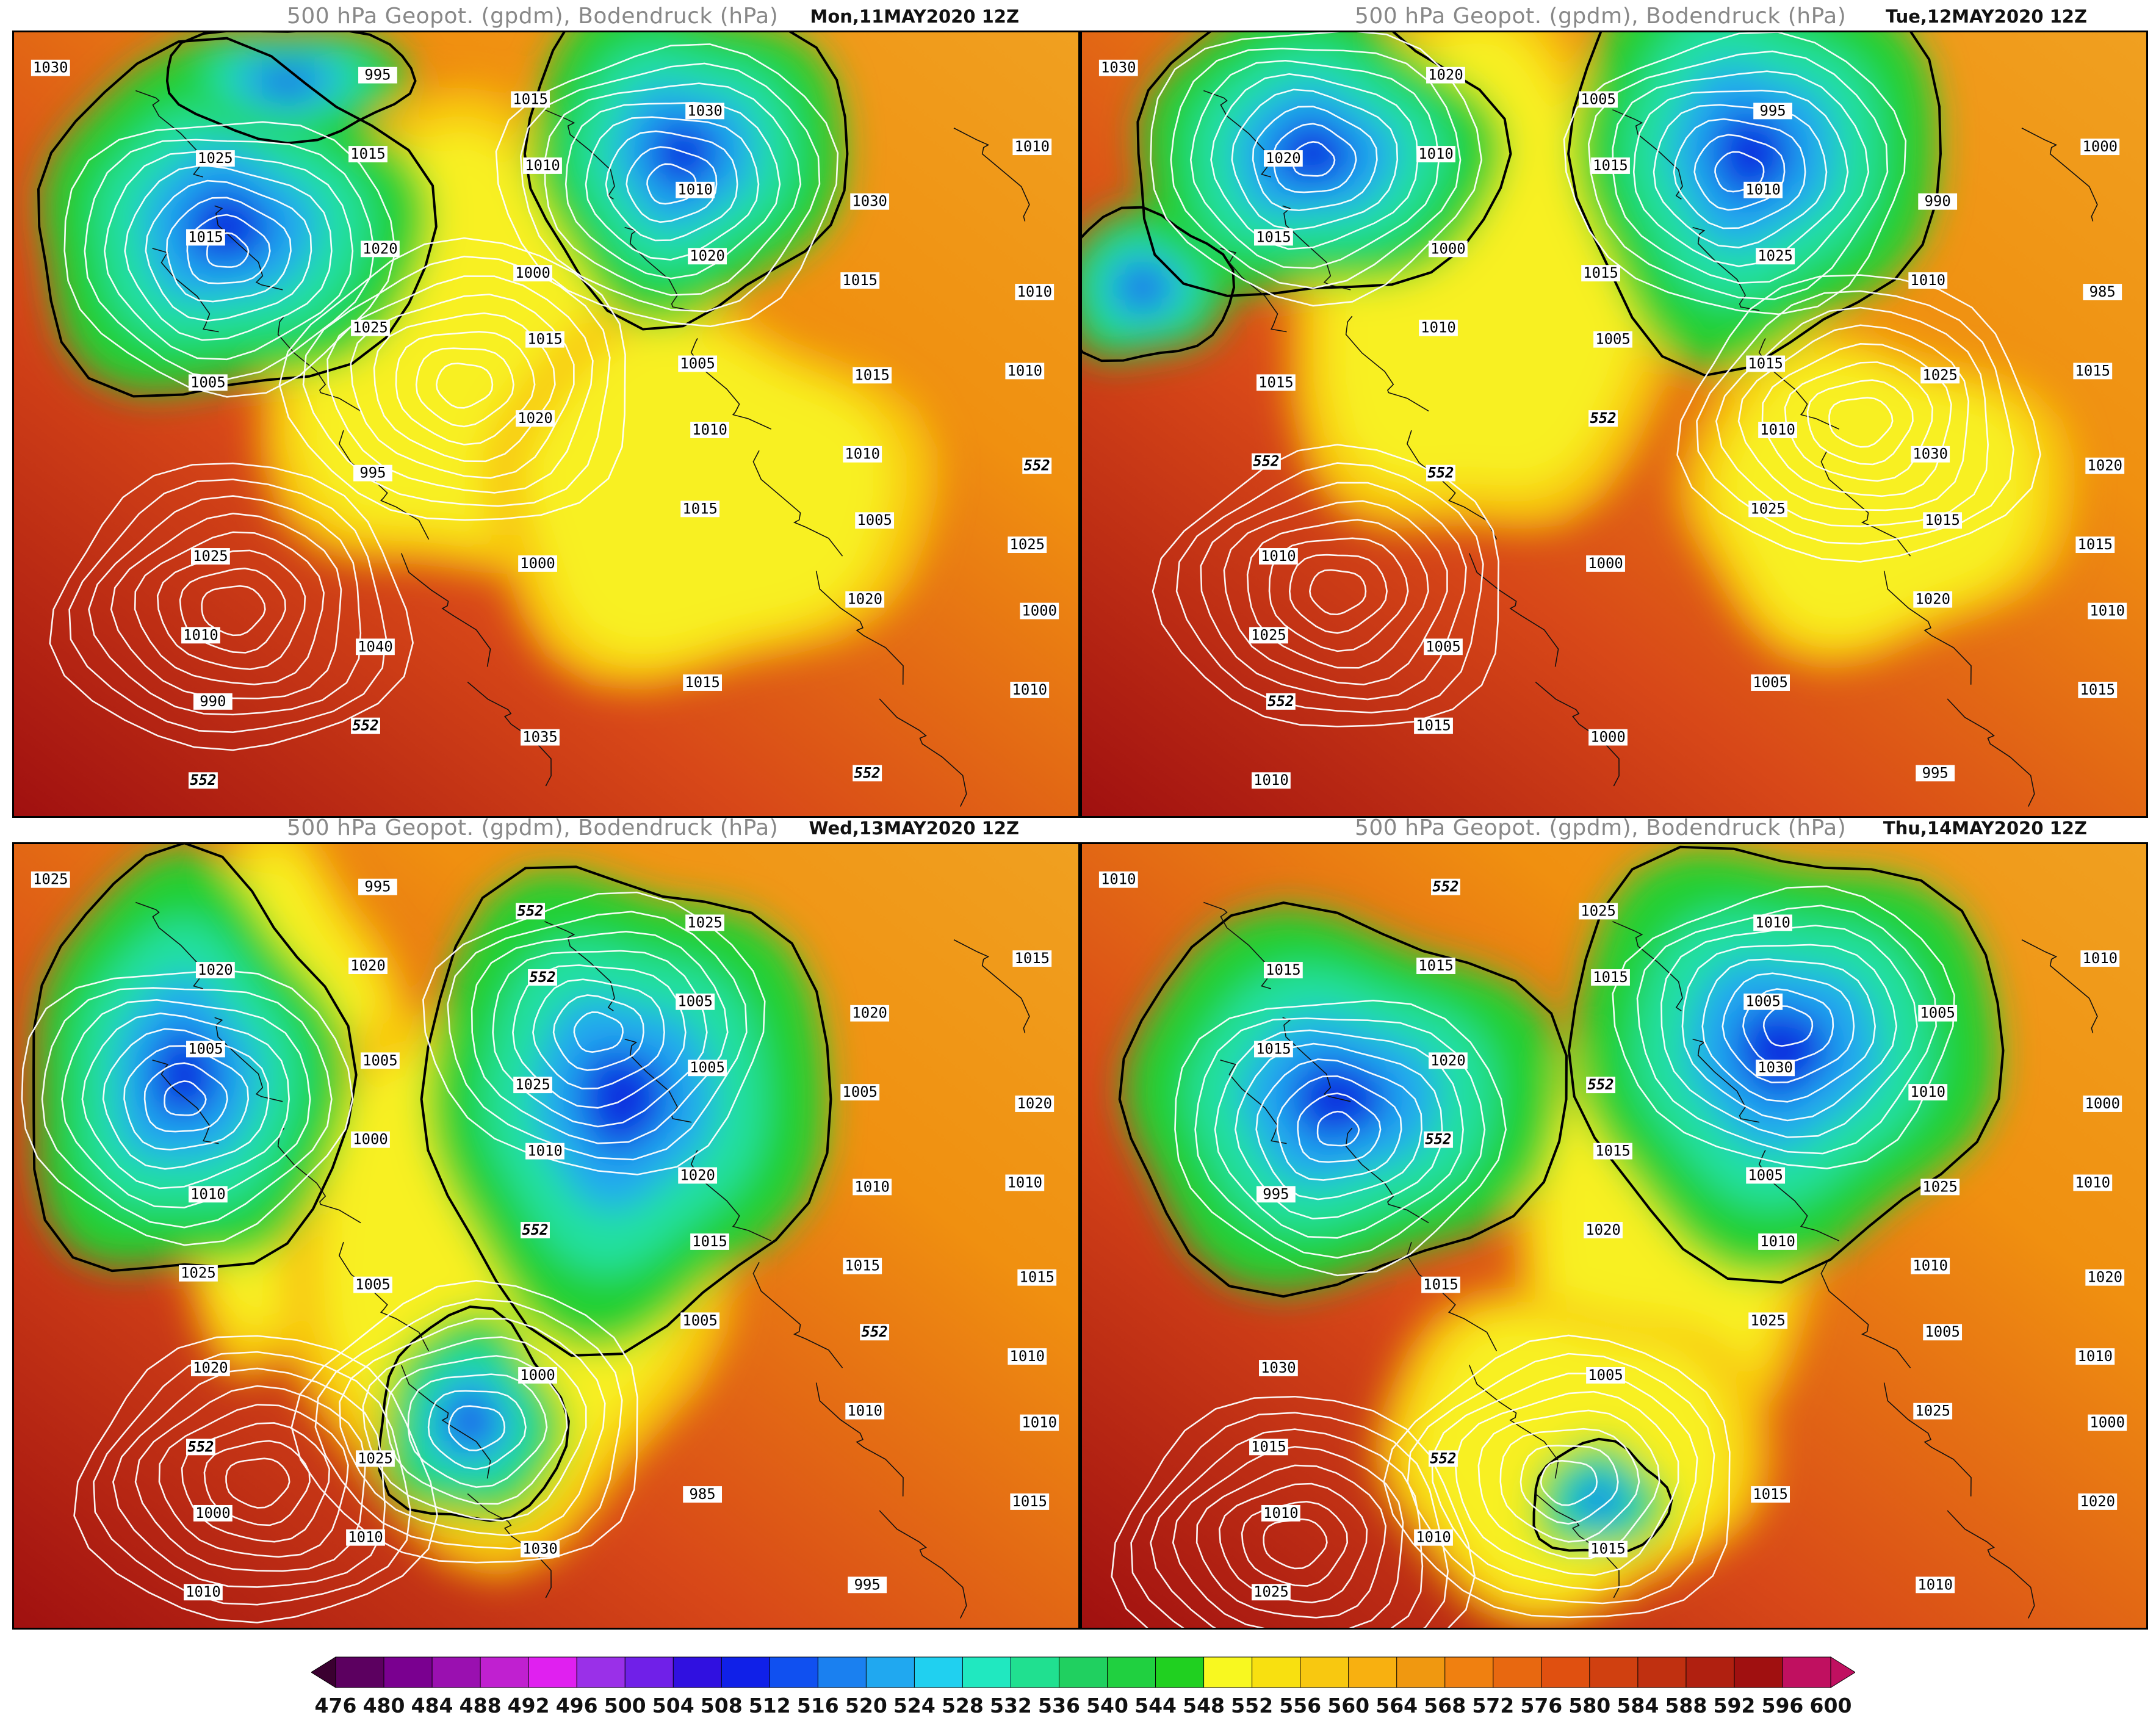 The image size is (2156, 1726). I want to click on panel-date: Wed,13MAY2020 12Z, so click(914, 828).